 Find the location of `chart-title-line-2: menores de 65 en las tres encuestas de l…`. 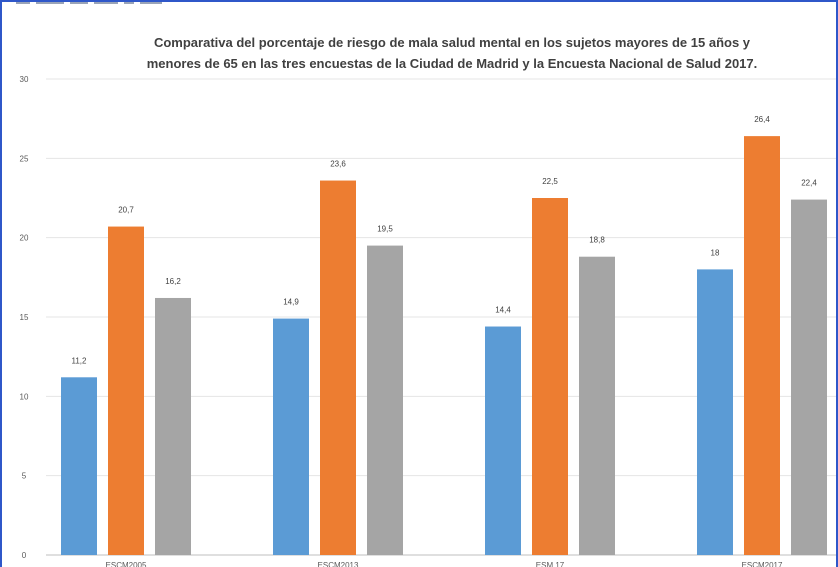

chart-title-line-2: menores de 65 en las tres encuestas de l… is located at coordinates (452, 63).